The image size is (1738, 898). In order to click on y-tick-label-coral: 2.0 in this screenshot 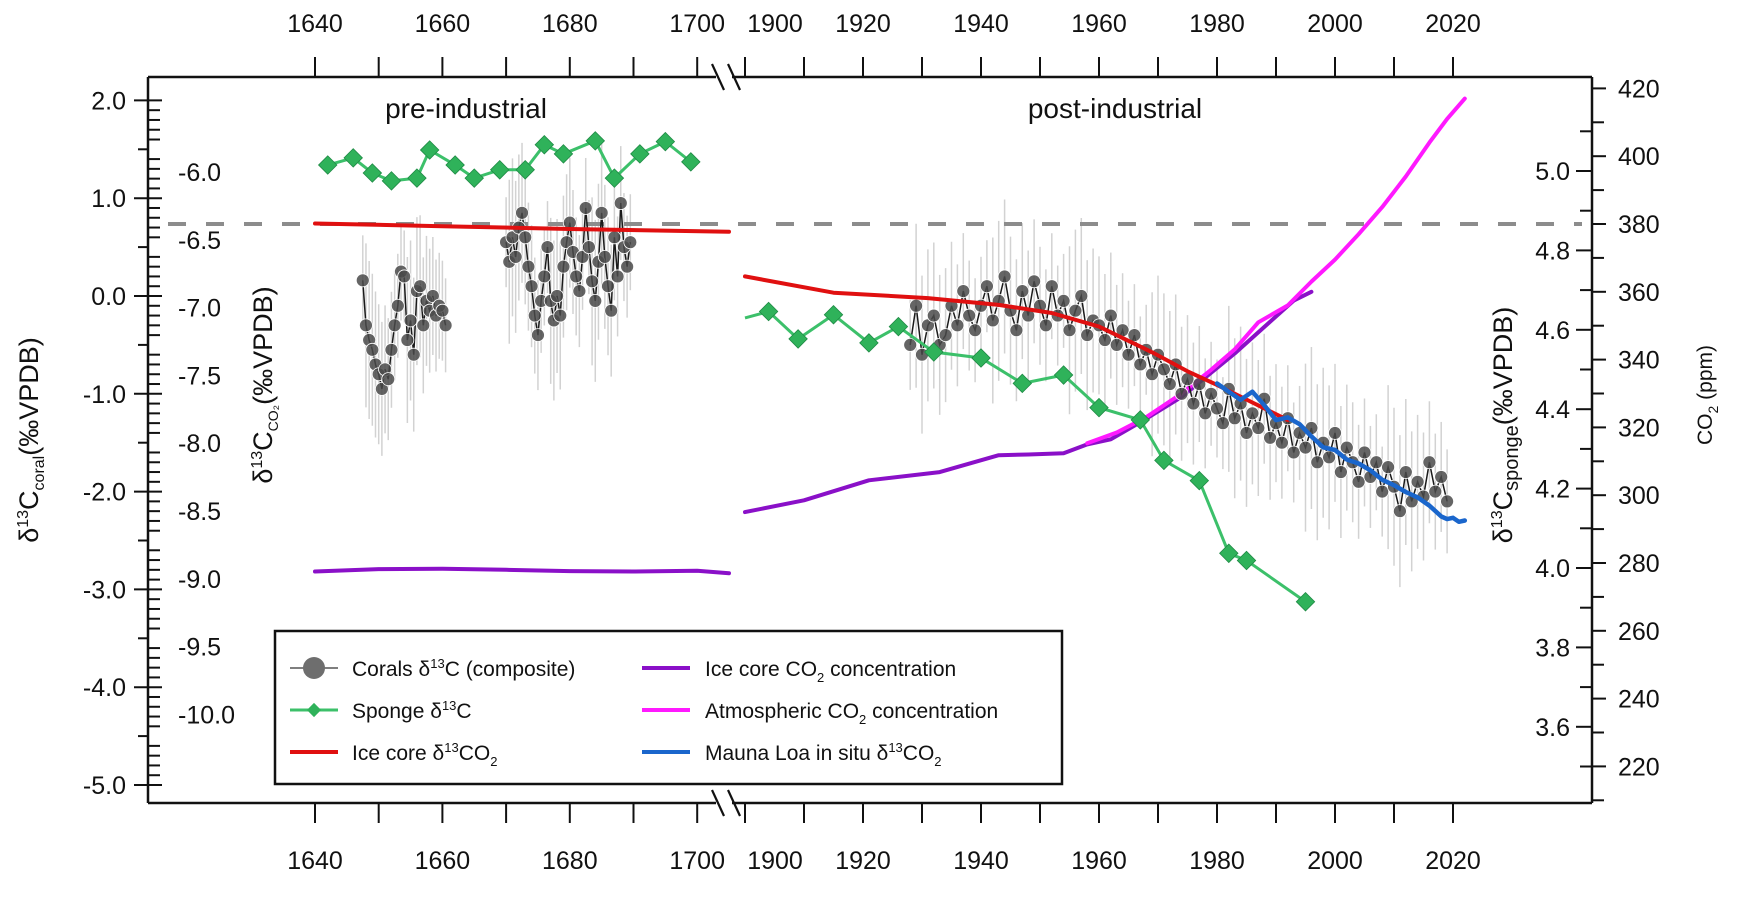, I will do `click(108, 101)`.